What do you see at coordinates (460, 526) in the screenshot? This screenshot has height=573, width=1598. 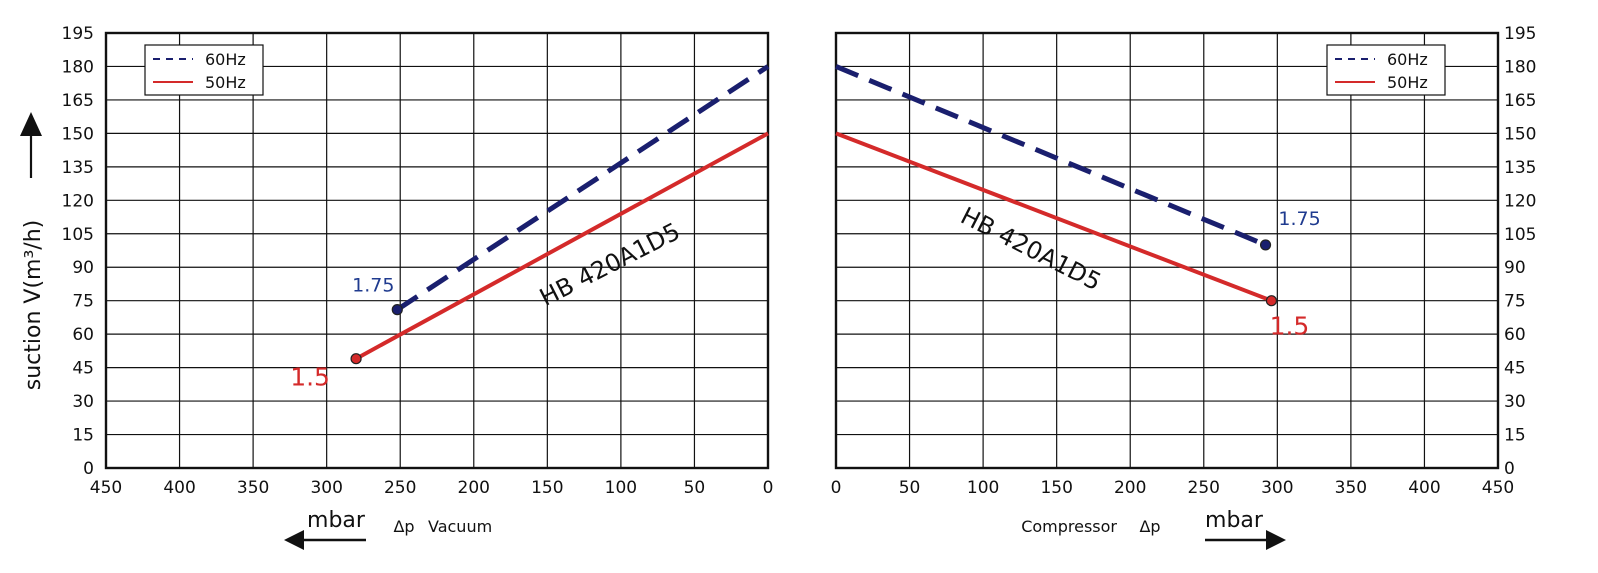 I see `x-axis-text-left: Vacuum` at bounding box center [460, 526].